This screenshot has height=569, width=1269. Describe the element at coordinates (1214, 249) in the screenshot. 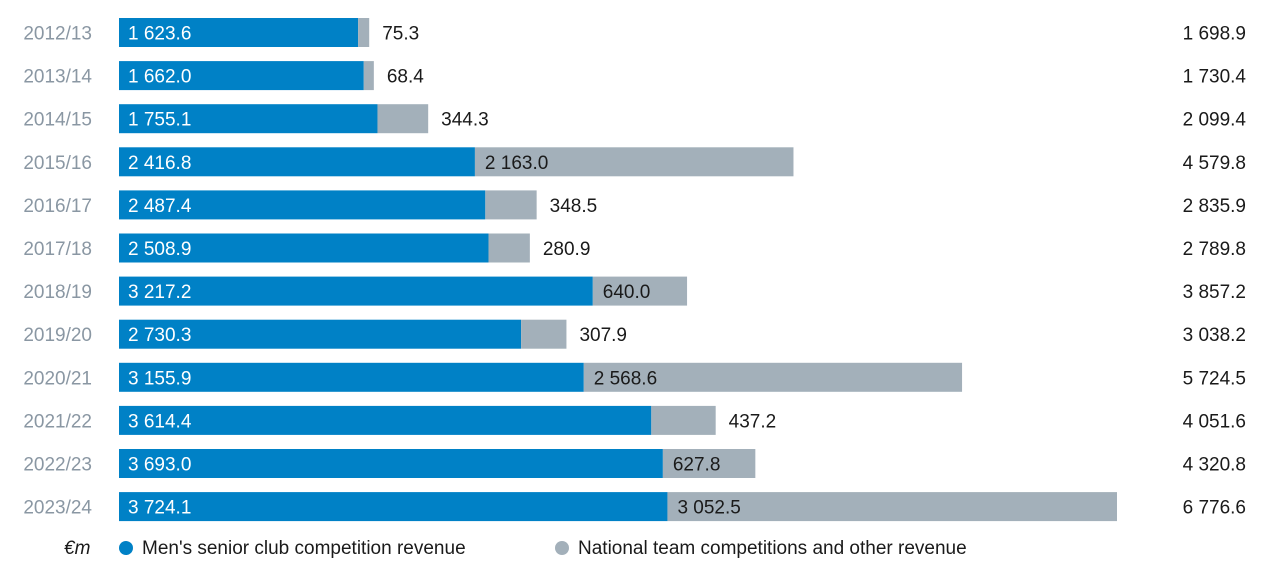

I see `total-value-label: 2 789.8` at that location.